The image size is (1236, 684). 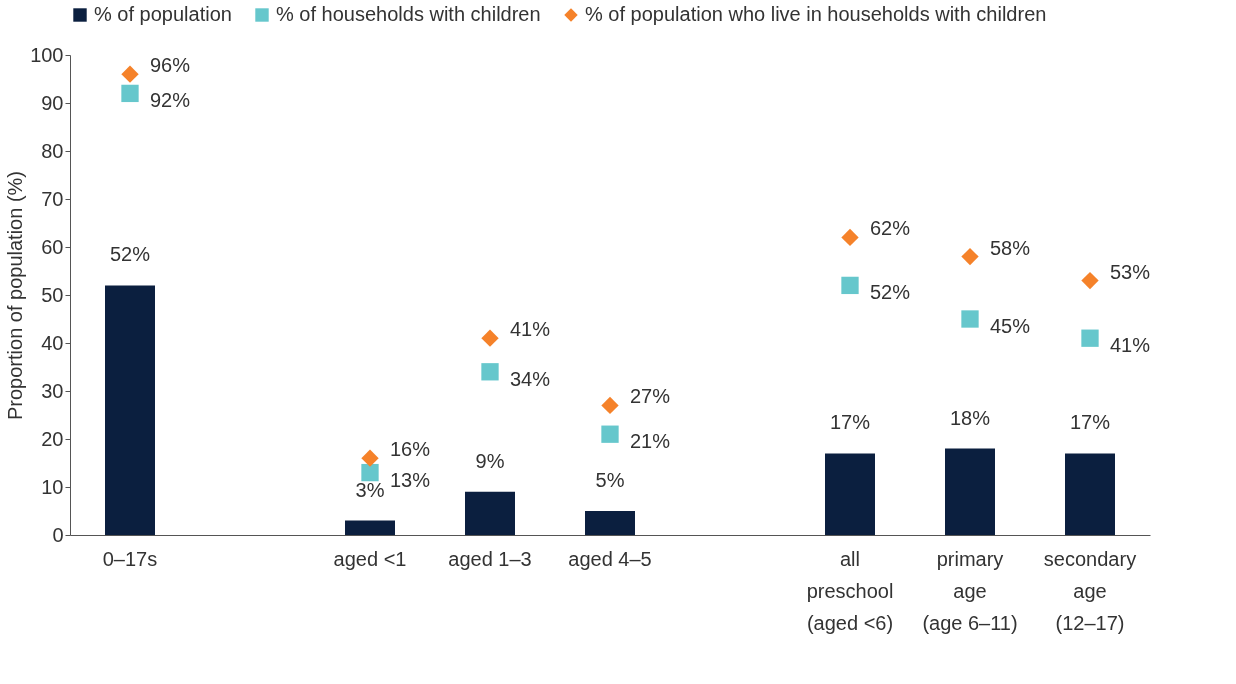 What do you see at coordinates (410, 449) in the screenshot?
I see `data-label: 16%` at bounding box center [410, 449].